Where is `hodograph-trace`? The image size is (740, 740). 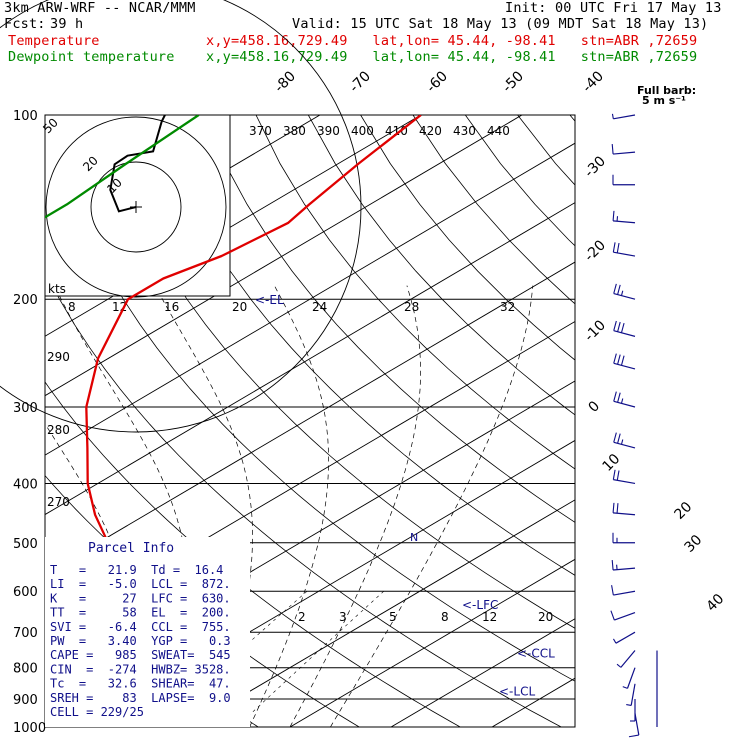 hodograph-trace is located at coordinates (138, 164).